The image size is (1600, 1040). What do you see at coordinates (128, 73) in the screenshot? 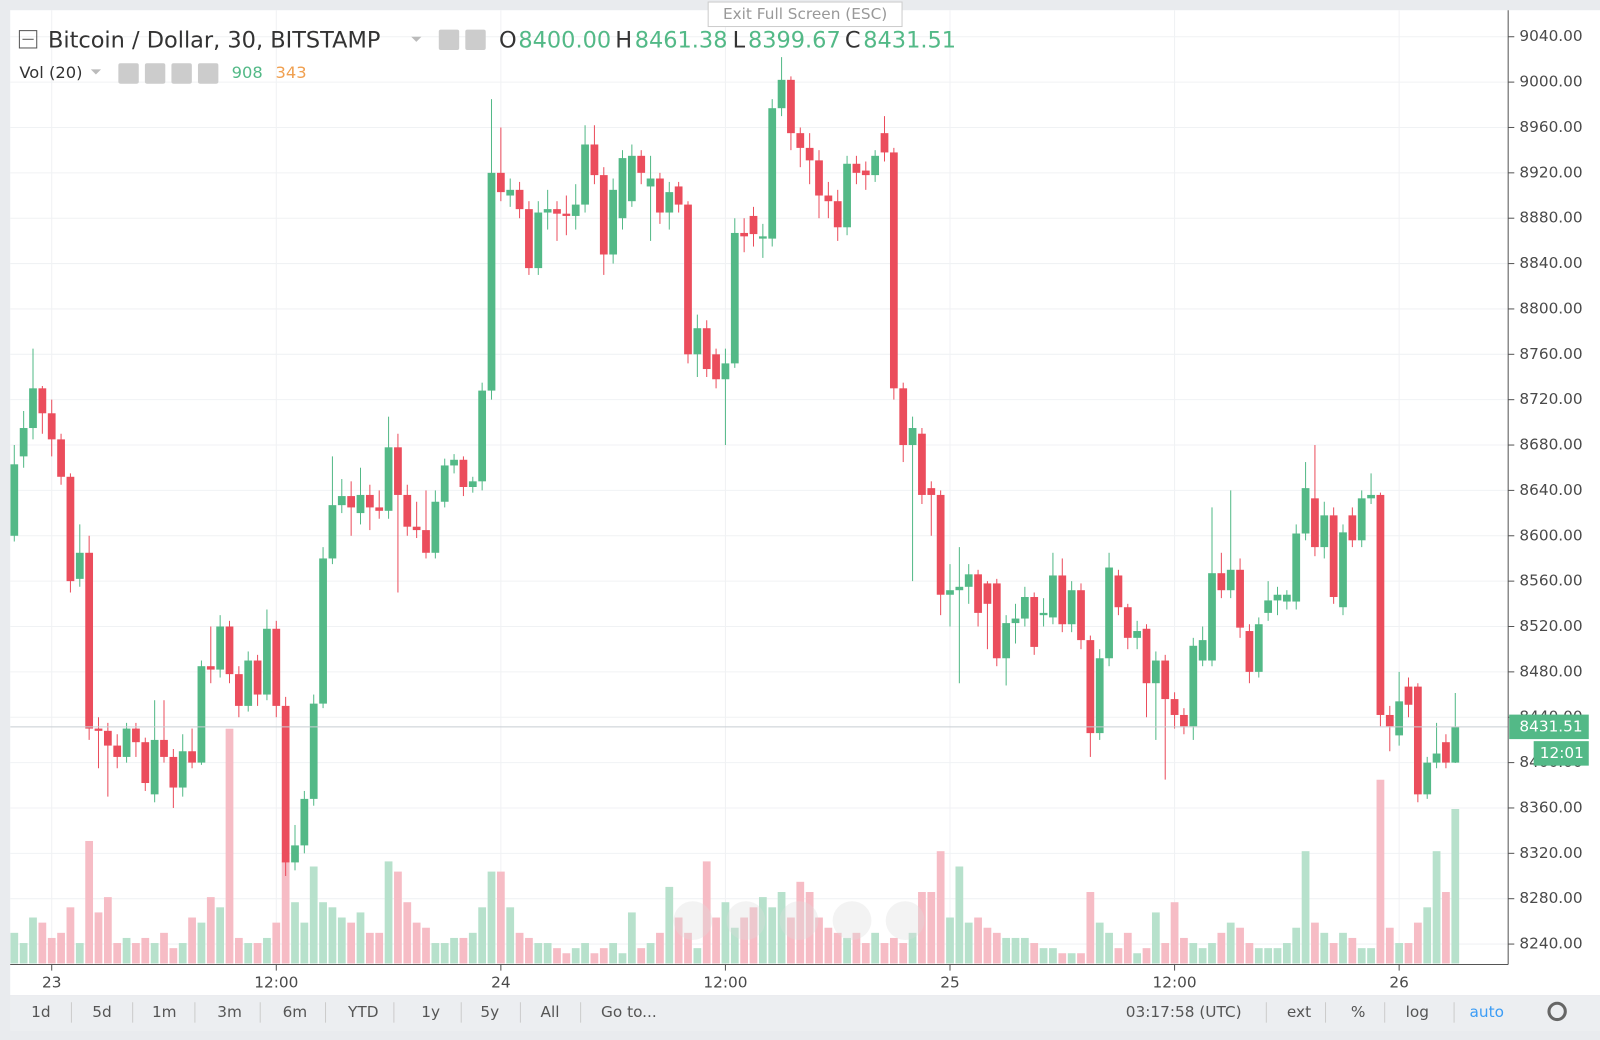
I see `vol-hide-icon` at bounding box center [128, 73].